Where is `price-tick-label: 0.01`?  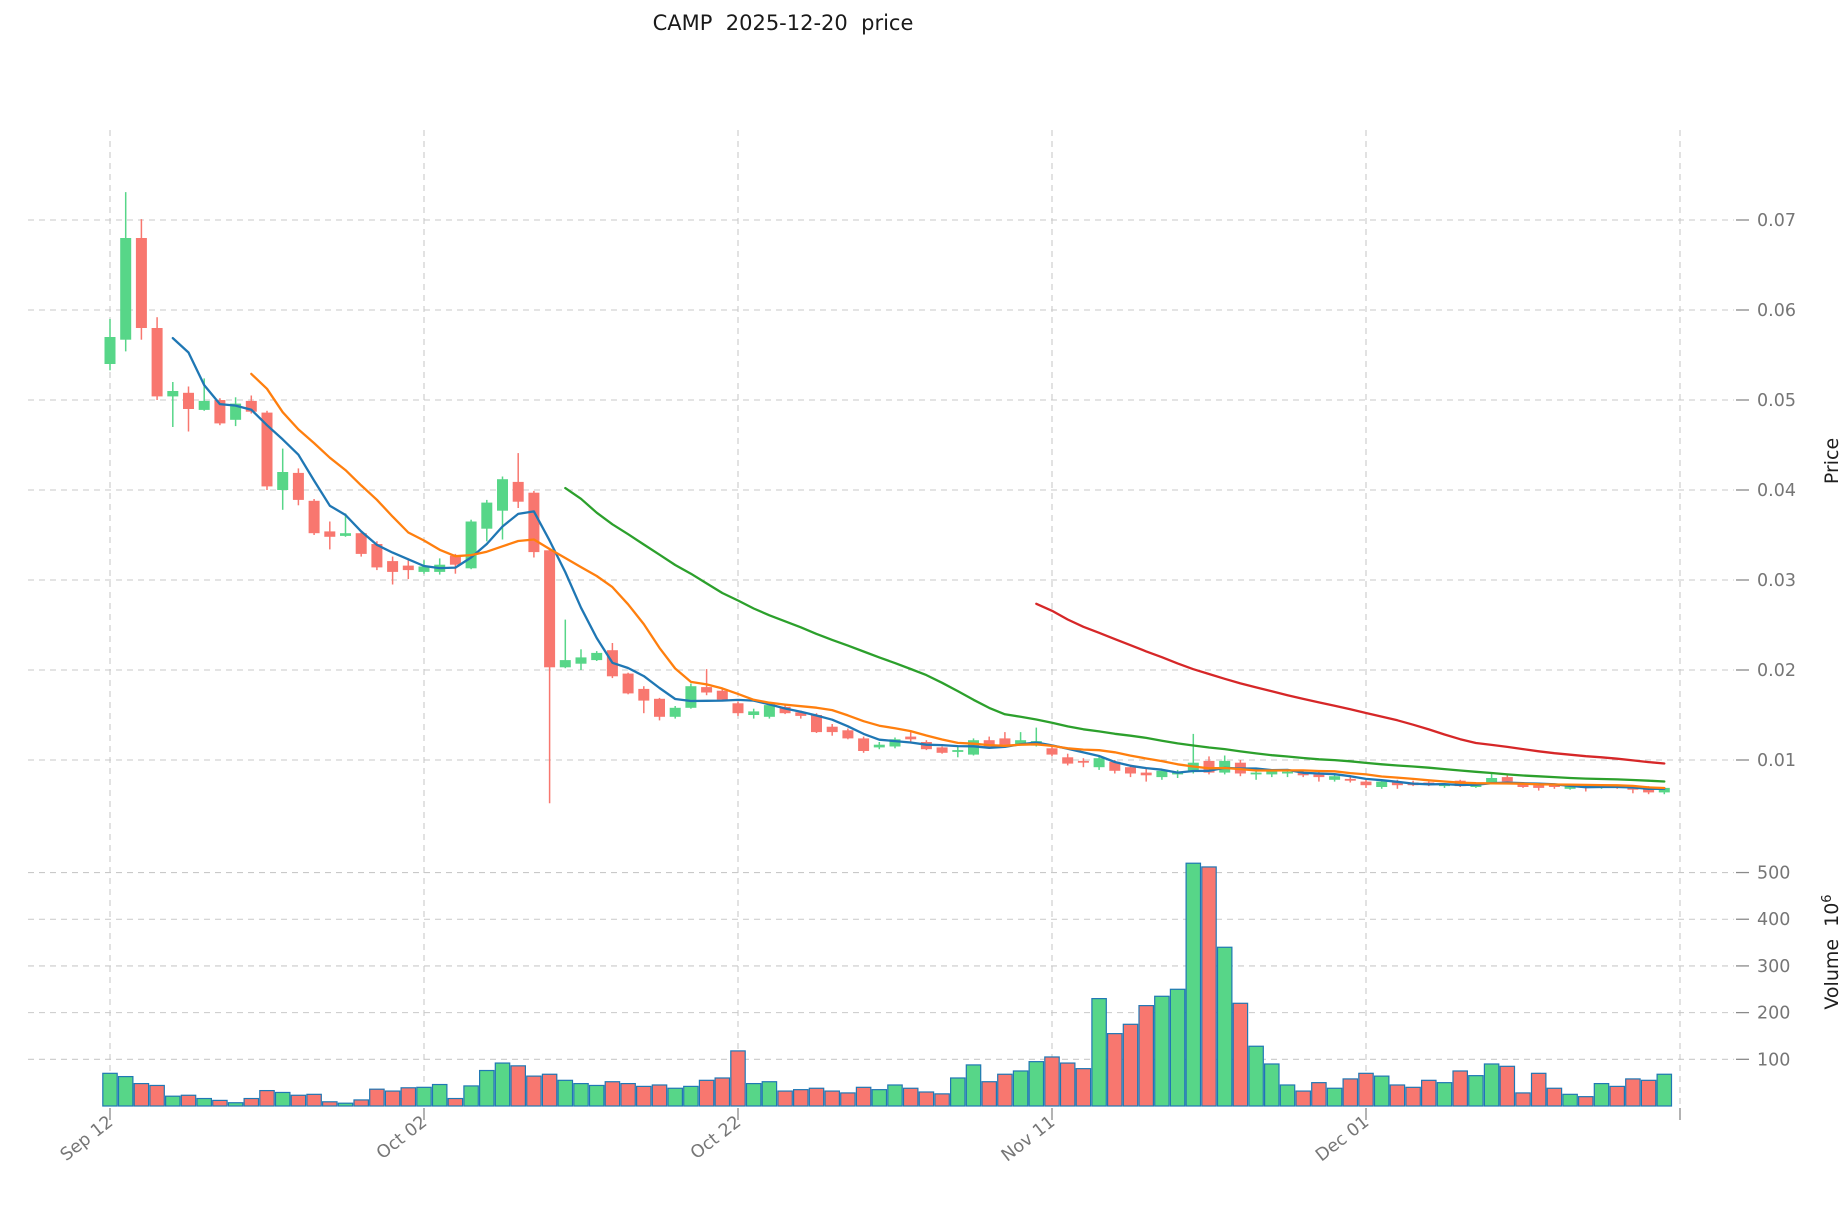
price-tick-label: 0.01 is located at coordinates (1776, 761).